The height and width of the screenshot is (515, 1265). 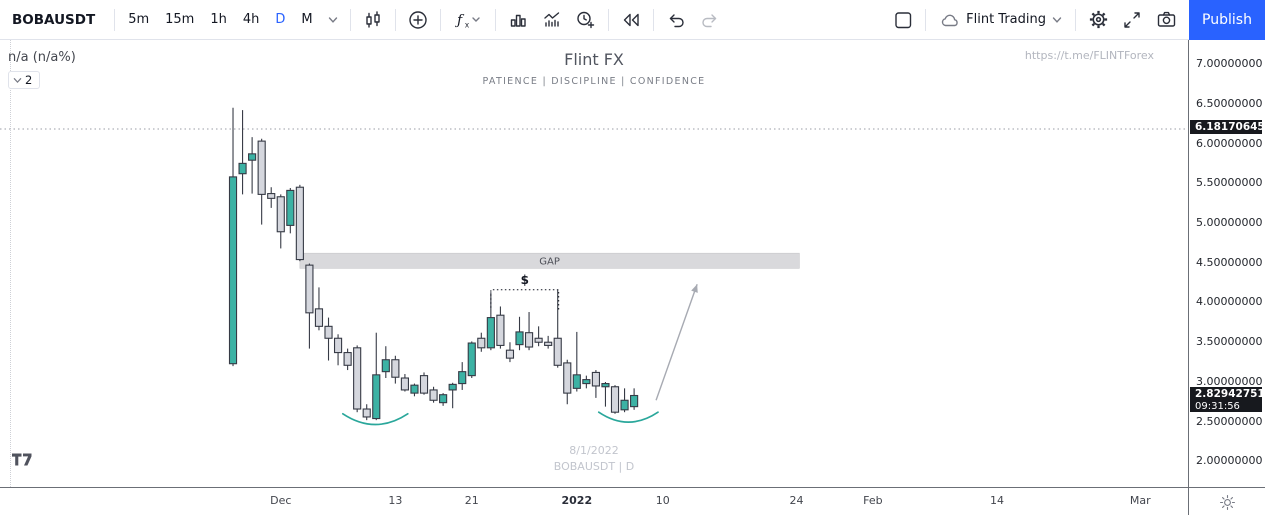 I want to click on dotted-guide-line, so click(x=10, y=263).